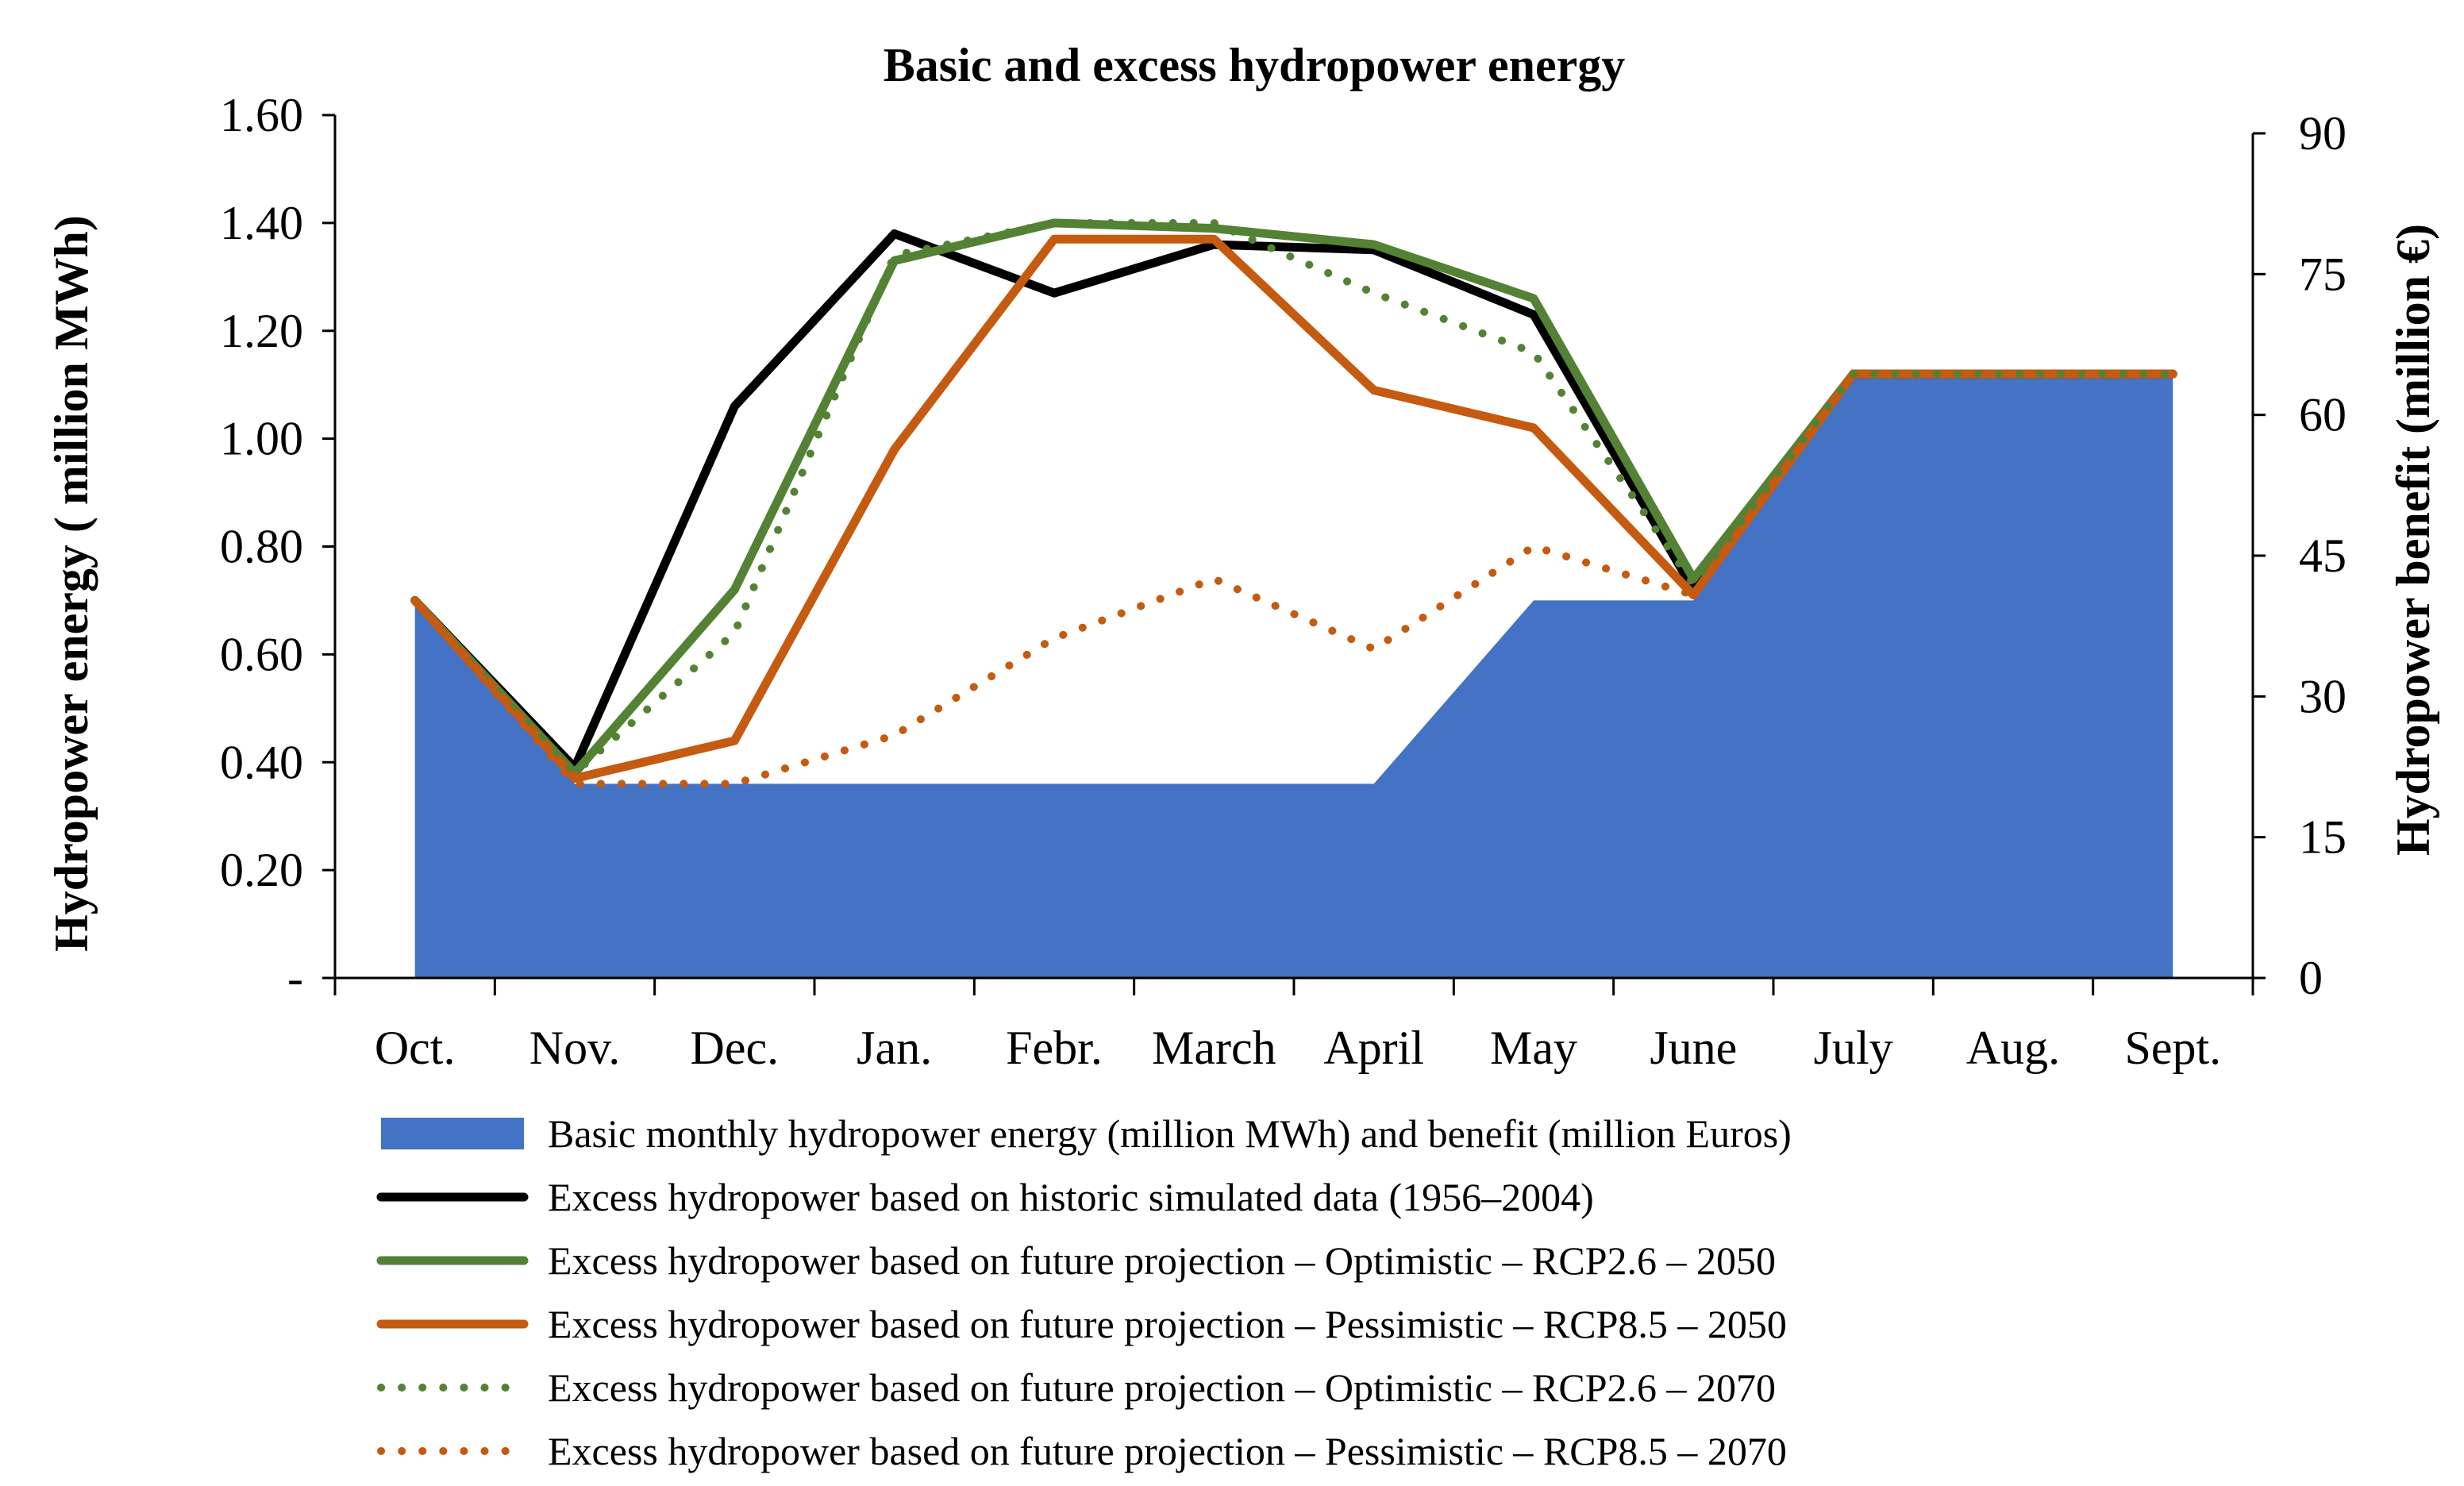  Describe the element at coordinates (71, 583) in the screenshot. I see `y-axis-label: Hydropower energy ( million MWh)` at that location.